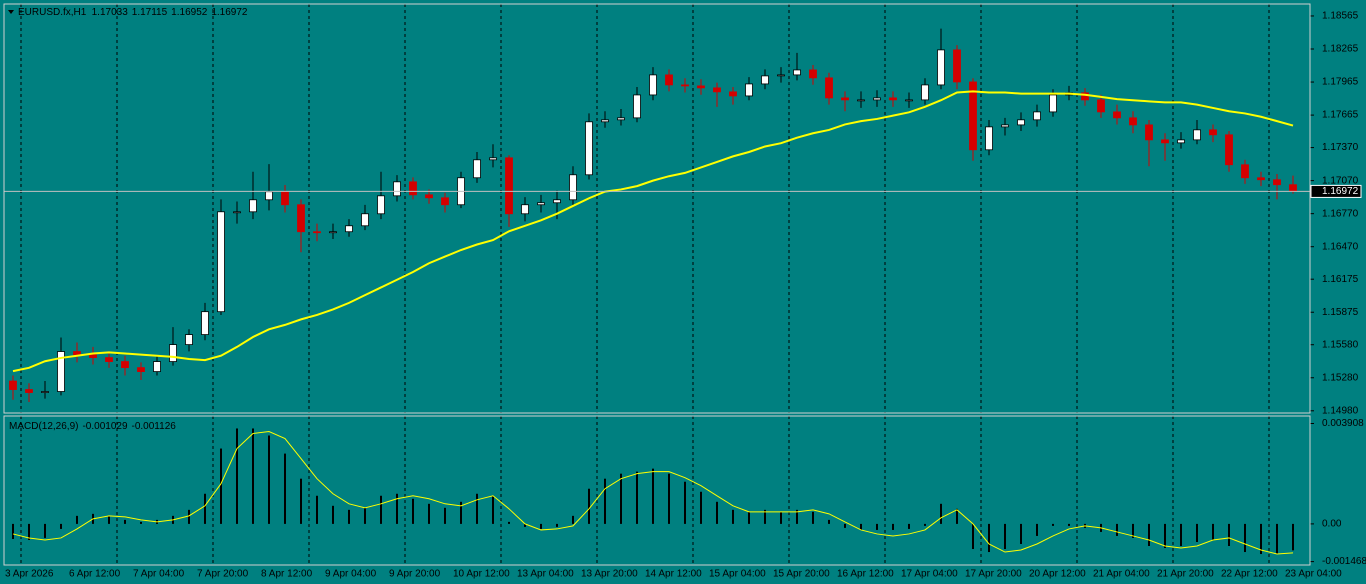 This screenshot has width=1366, height=584. What do you see at coordinates (1057, 574) in the screenshot?
I see `x-tick-label: 20 Apr 12:00` at bounding box center [1057, 574].